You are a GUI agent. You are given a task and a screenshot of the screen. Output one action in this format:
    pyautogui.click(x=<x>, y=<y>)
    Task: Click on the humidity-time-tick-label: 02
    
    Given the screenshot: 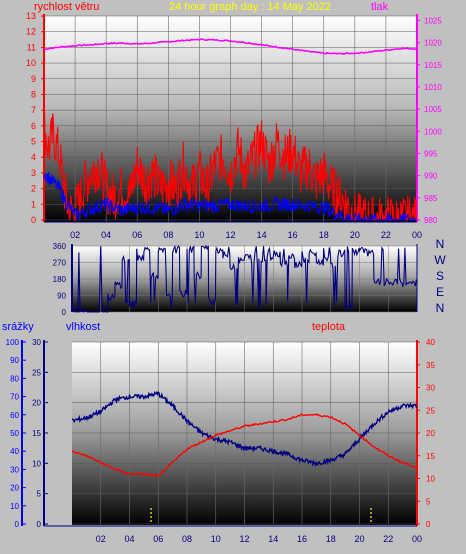 What is the action you would take?
    pyautogui.click(x=101, y=539)
    